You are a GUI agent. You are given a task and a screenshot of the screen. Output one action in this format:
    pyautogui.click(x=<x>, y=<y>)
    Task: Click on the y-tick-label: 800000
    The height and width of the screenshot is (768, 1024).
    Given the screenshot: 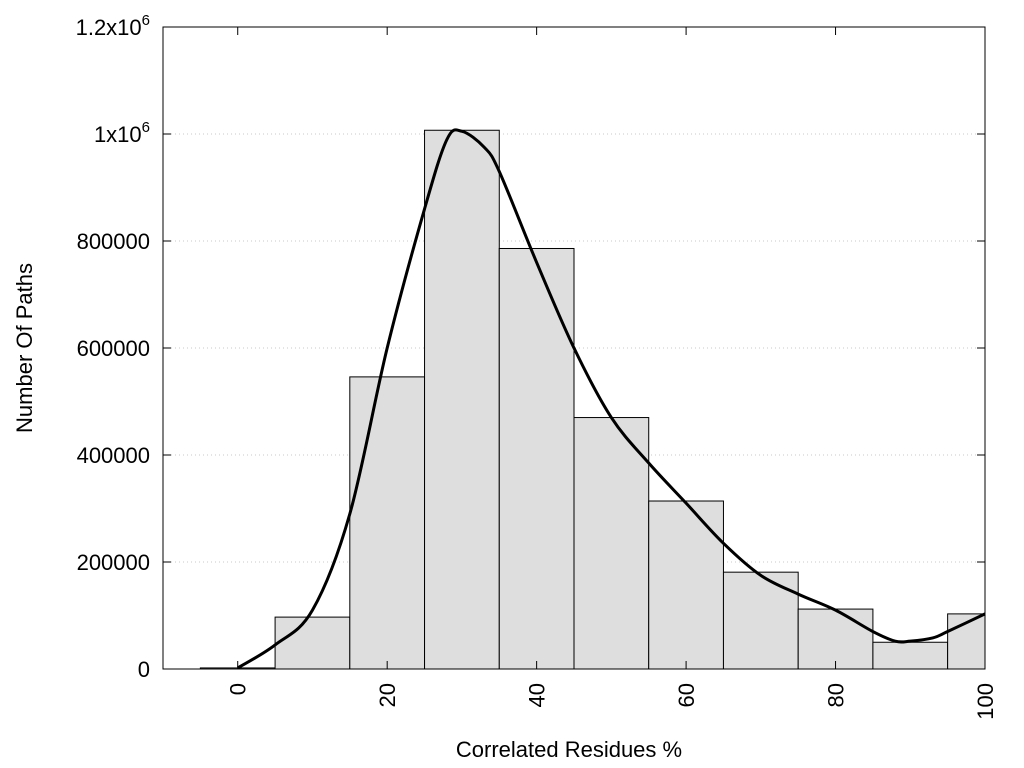 What is the action you would take?
    pyautogui.click(x=113, y=241)
    